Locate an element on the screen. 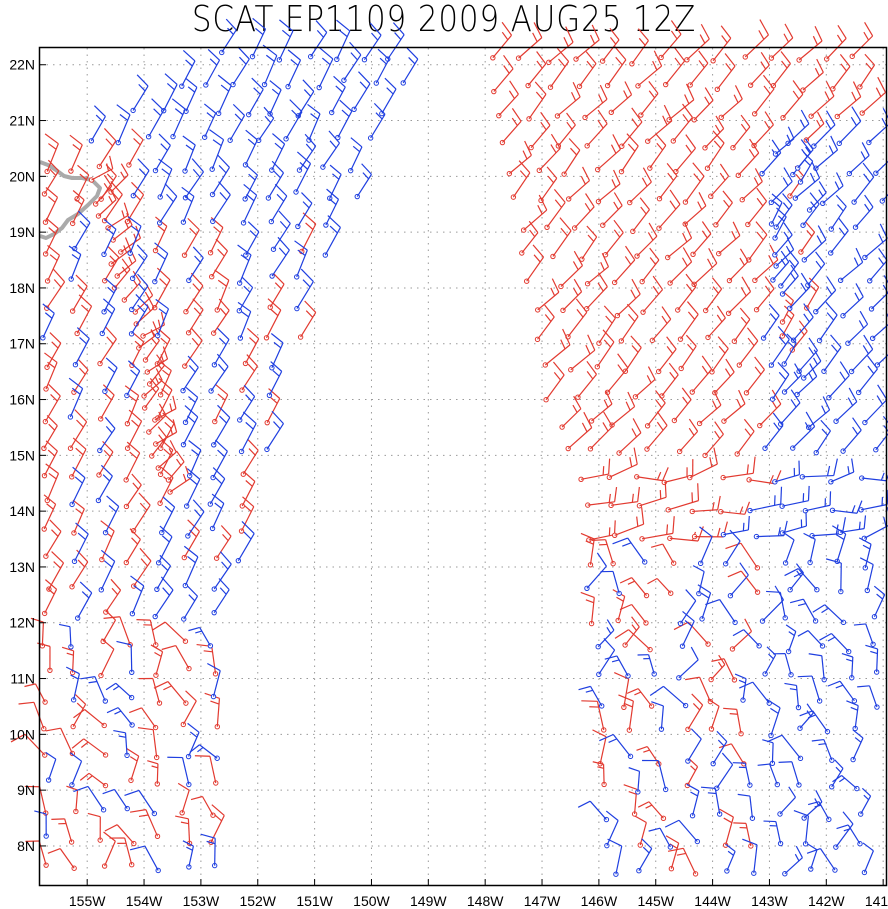 The height and width of the screenshot is (909, 888). lat-tick-label: 21N is located at coordinates (22, 121).